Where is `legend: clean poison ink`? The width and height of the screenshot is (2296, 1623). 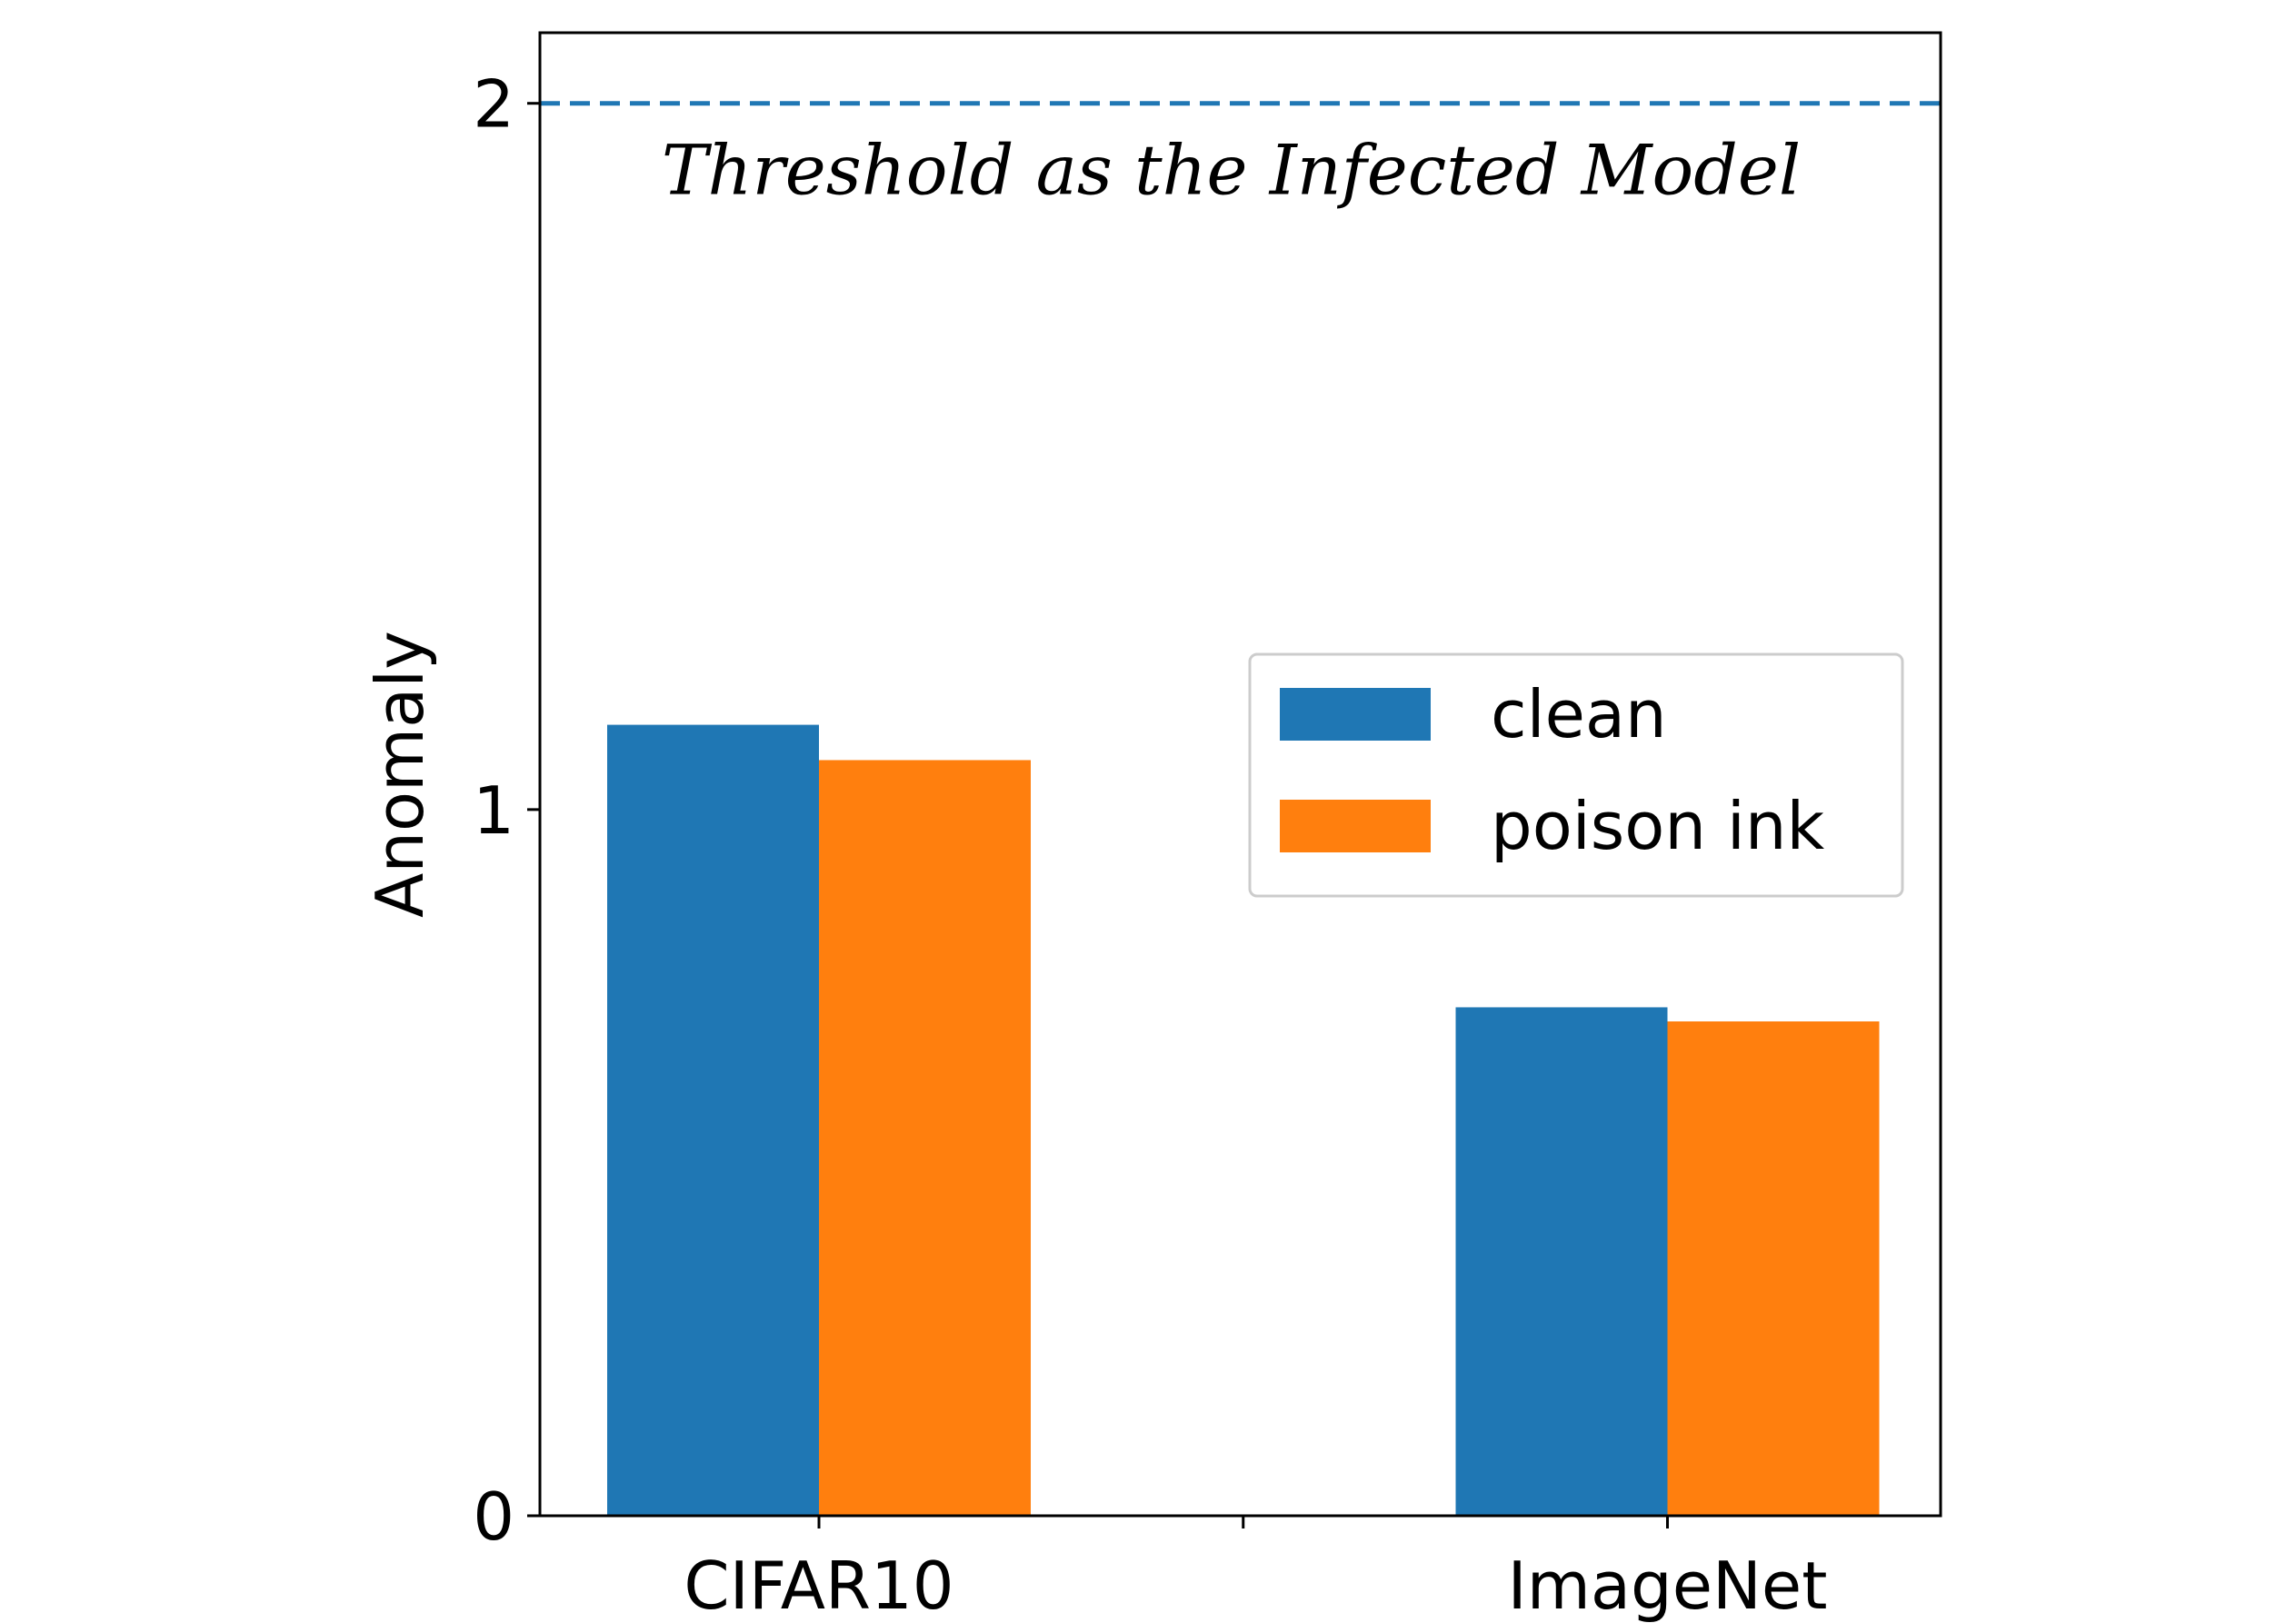 legend: clean poison ink is located at coordinates (1576, 775).